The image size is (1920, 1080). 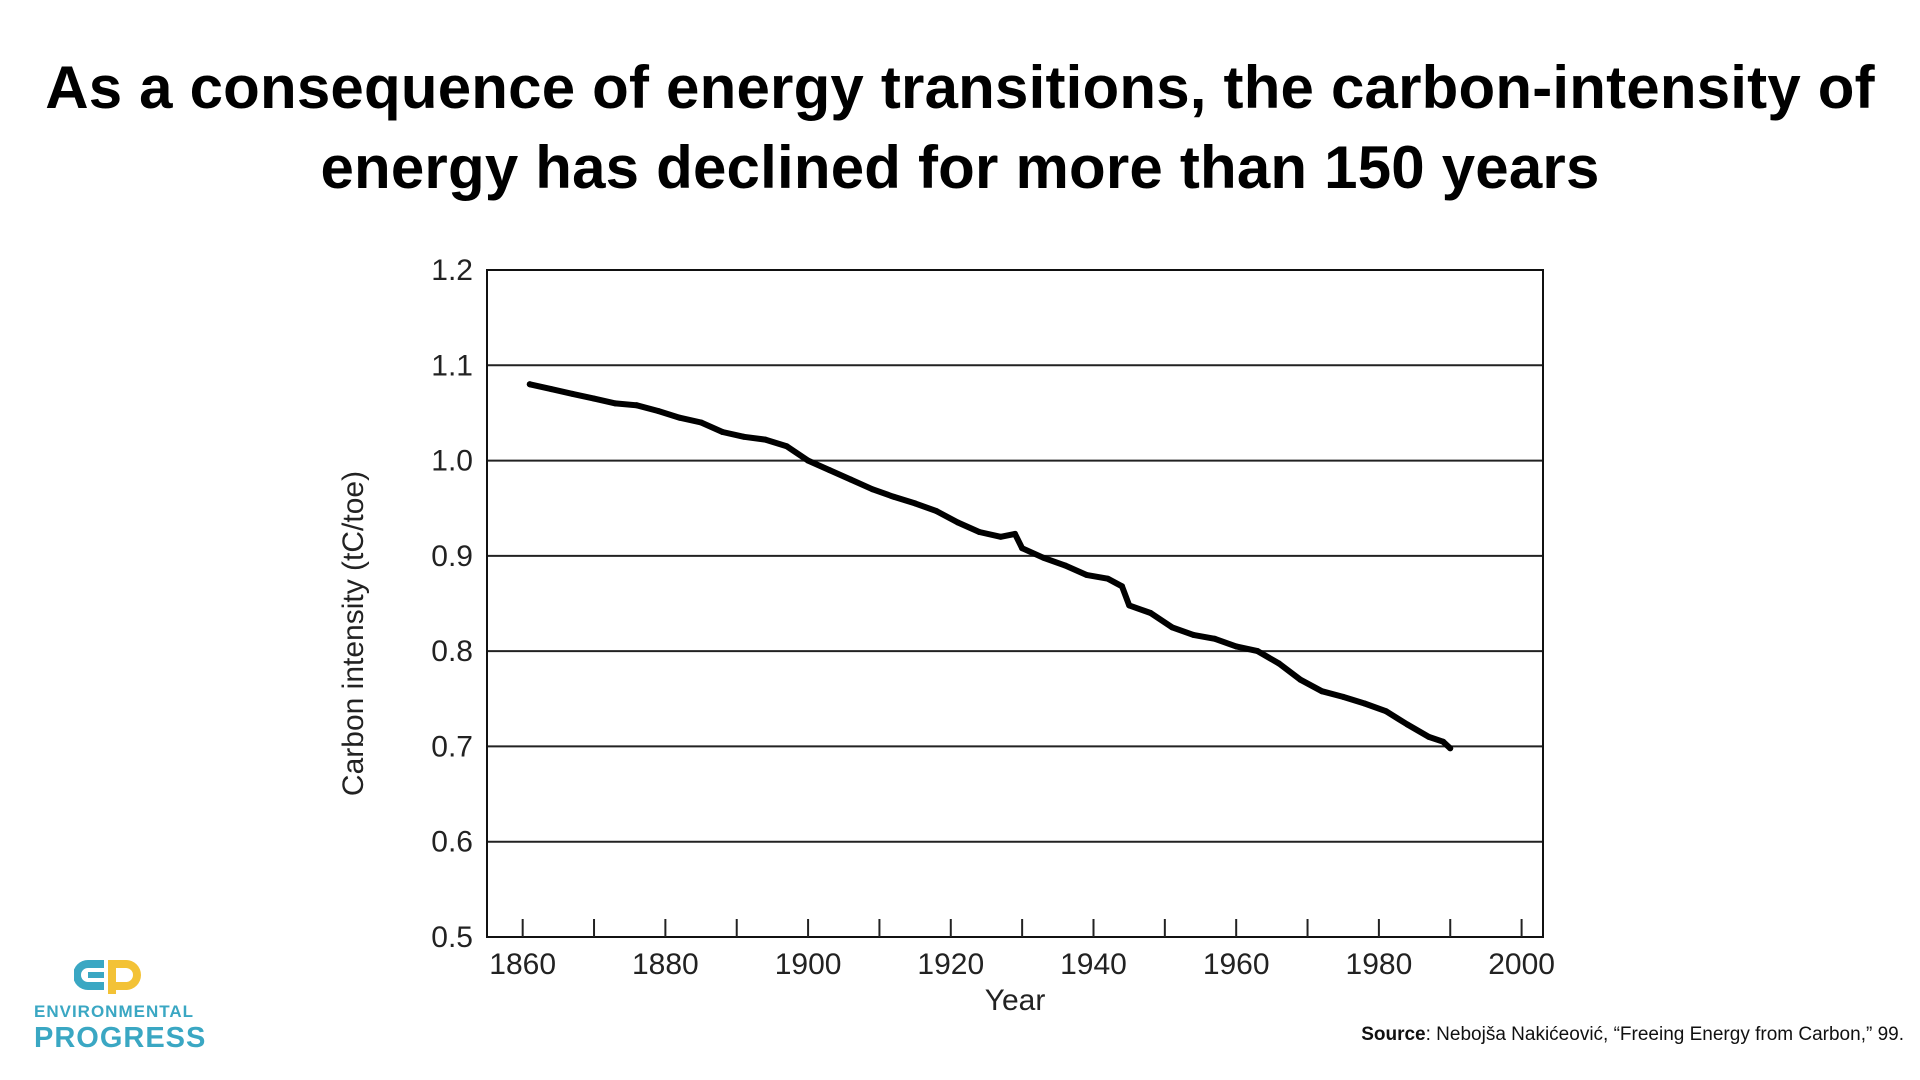 I want to click on environmental-progress-logo: ENVIRONMENTAL PROGRESS, so click(x=120, y=1005).